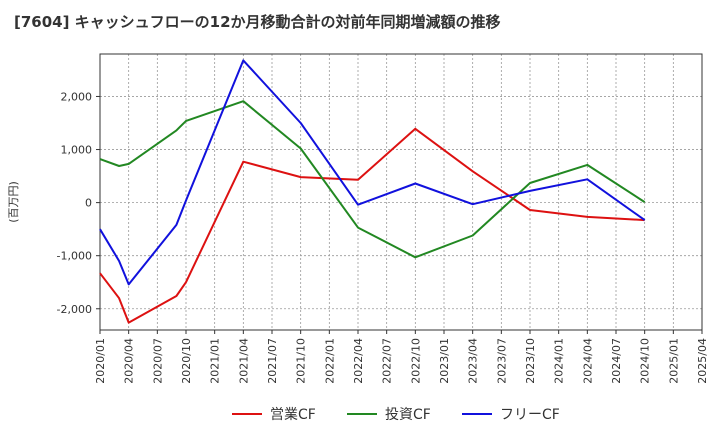  What do you see at coordinates (673, 361) in the screenshot?
I see `x-tick-label: 2025/01` at bounding box center [673, 361].